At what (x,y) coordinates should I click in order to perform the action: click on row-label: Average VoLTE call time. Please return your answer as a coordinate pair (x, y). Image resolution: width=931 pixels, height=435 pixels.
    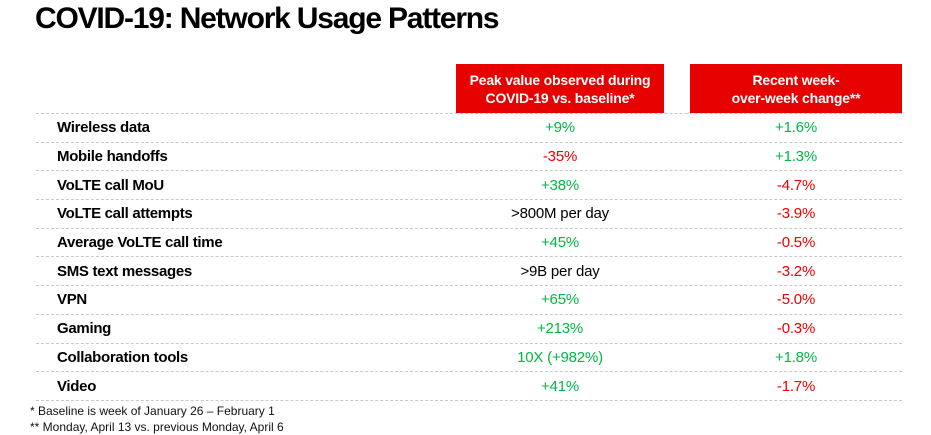
    Looking at the image, I should click on (140, 243).